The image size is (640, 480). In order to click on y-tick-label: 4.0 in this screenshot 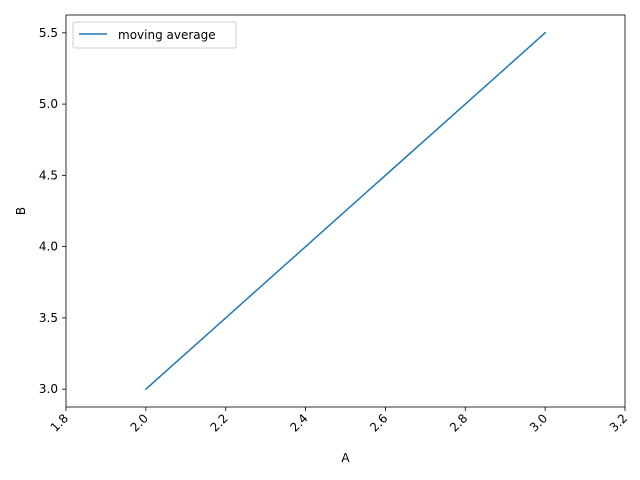, I will do `click(48, 247)`.